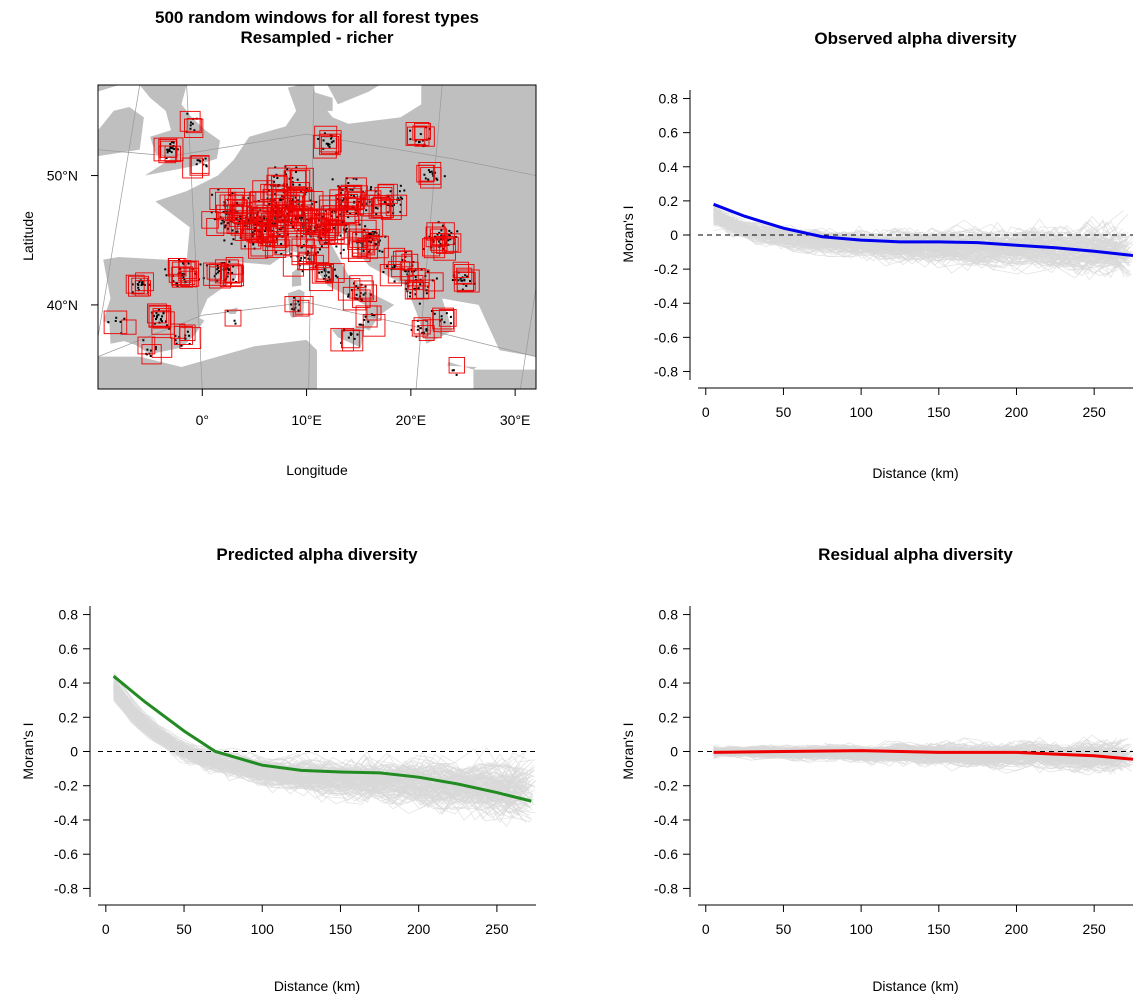  What do you see at coordinates (784, 412) in the screenshot?
I see `x-tick-label: 50` at bounding box center [784, 412].